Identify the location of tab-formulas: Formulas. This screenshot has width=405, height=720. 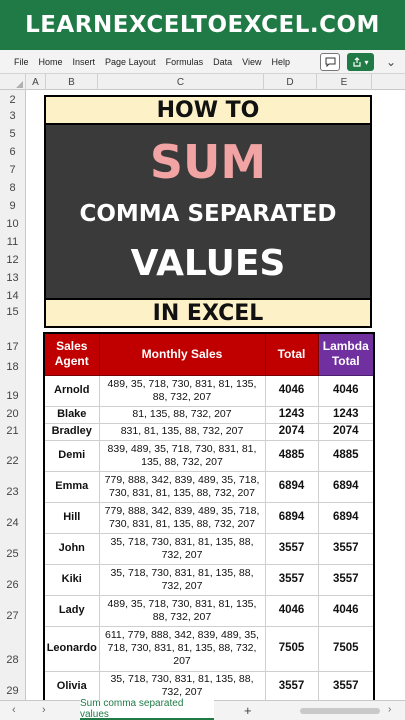
(184, 61).